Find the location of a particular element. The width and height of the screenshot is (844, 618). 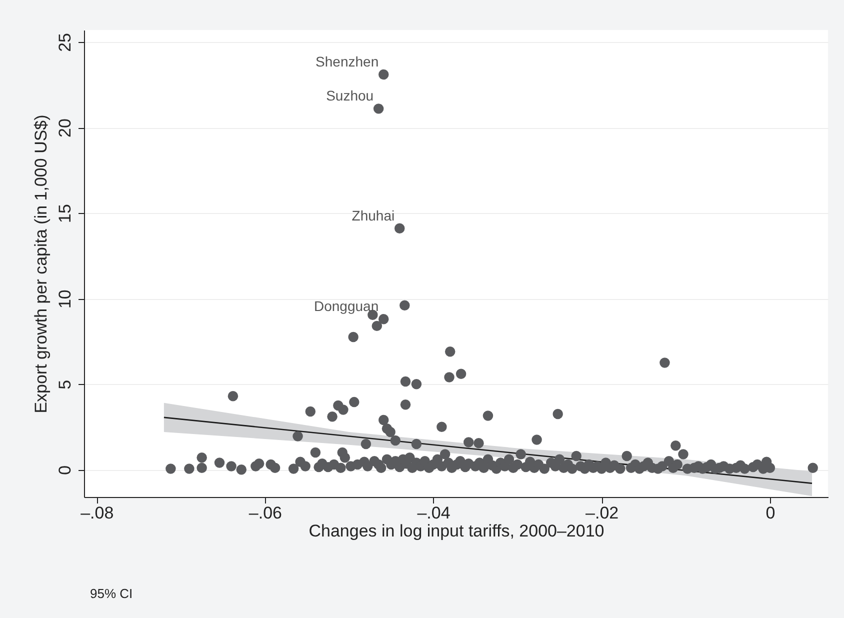

annotation: Shenzhen is located at coordinates (347, 61).